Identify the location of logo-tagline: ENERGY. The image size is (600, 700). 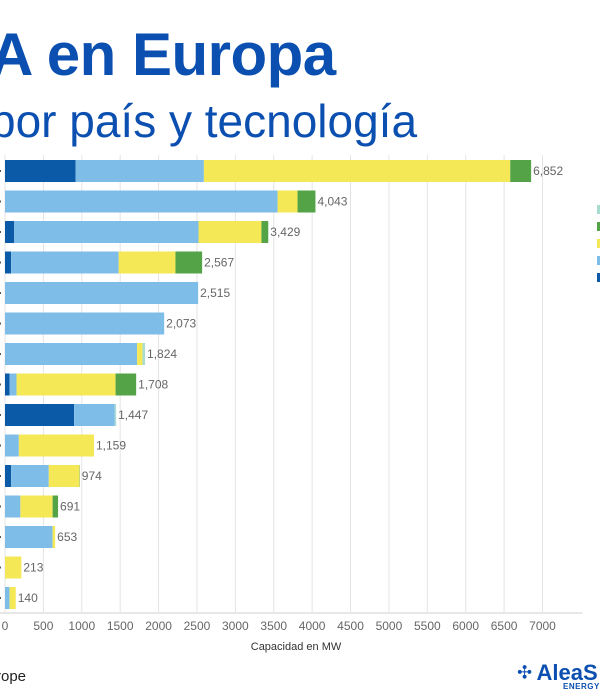
(581, 686).